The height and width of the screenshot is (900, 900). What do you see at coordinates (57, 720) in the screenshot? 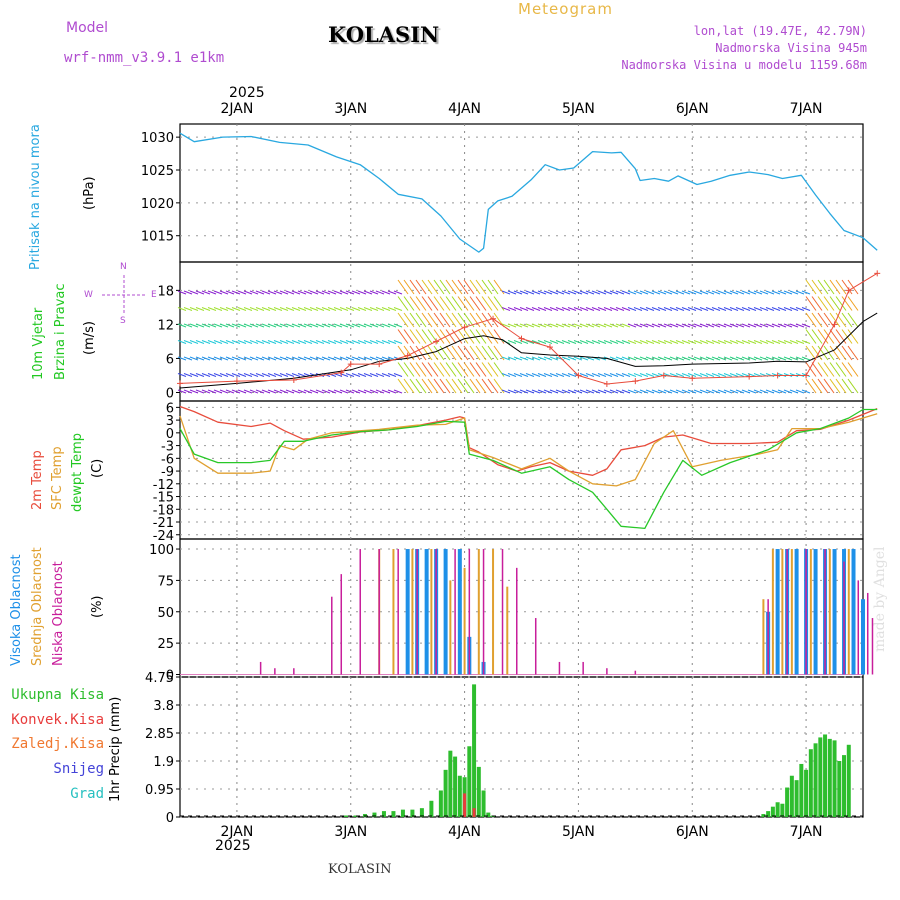
I see `legend-conv: Konvek.Kisa` at bounding box center [57, 720].